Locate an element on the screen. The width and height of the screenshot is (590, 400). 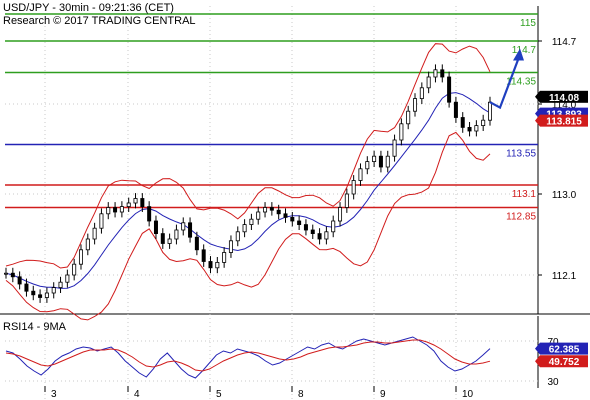
price-tick-label: 114.7 is located at coordinates (564, 42).